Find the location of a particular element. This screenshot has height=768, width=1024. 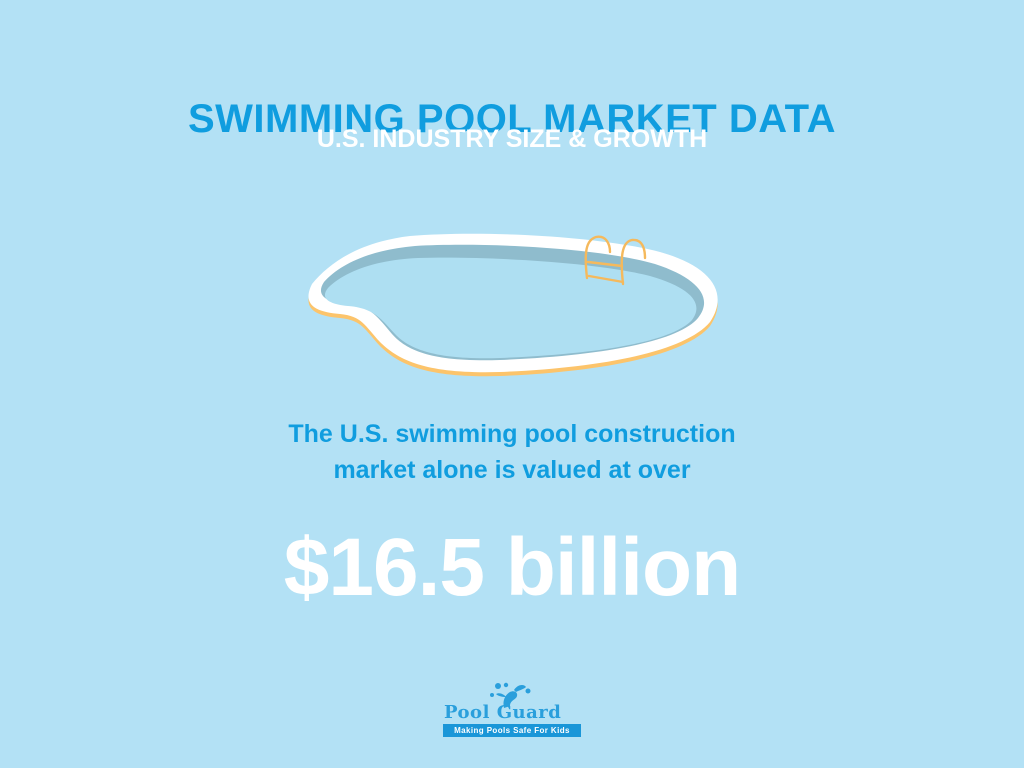

logo-name: Pool Guard is located at coordinates (514, 712).